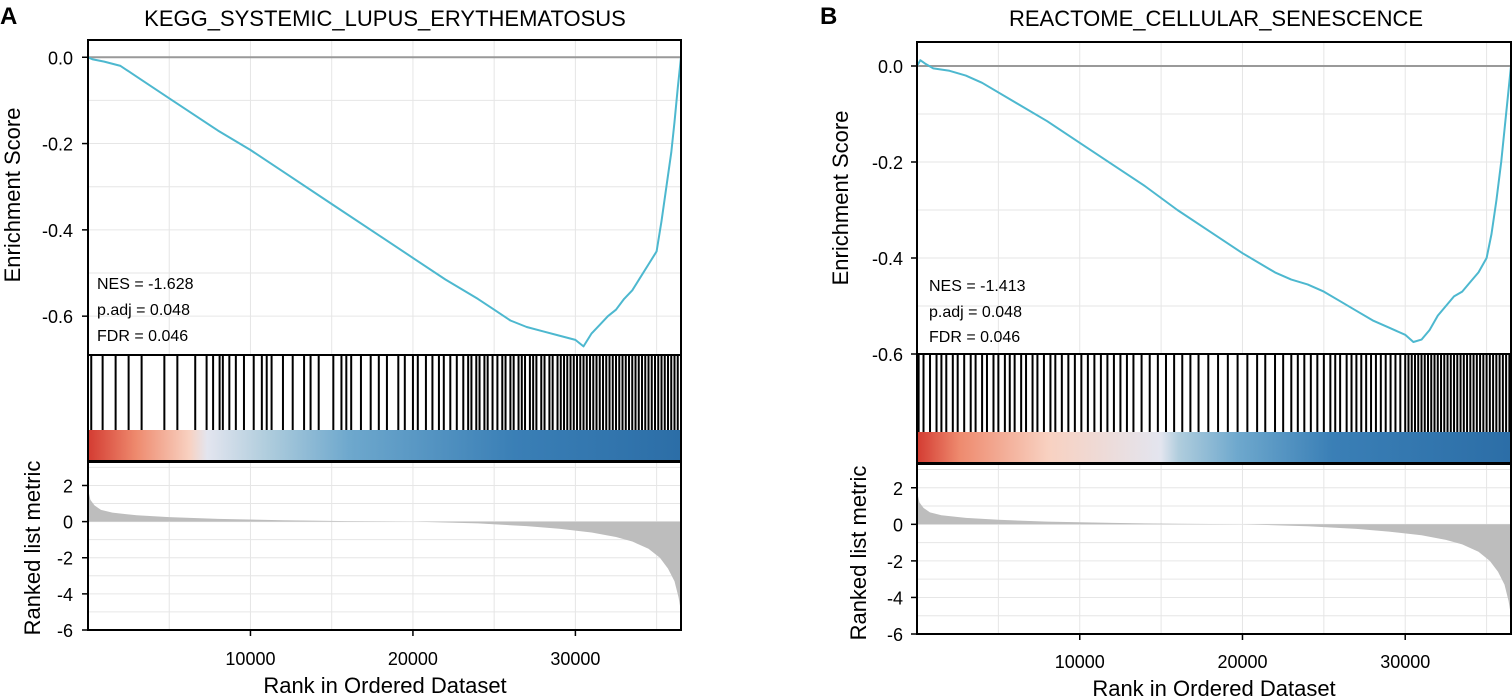  Describe the element at coordinates (145, 284) in the screenshot. I see `nes-stat: NES = -1.628` at that location.